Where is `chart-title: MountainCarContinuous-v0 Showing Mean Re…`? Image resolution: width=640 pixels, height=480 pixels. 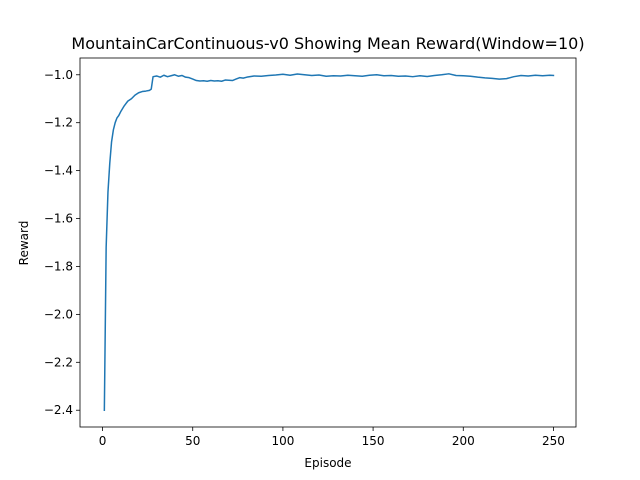
chart-title: MountainCarContinuous-v0 Showing Mean Re… is located at coordinates (327, 43).